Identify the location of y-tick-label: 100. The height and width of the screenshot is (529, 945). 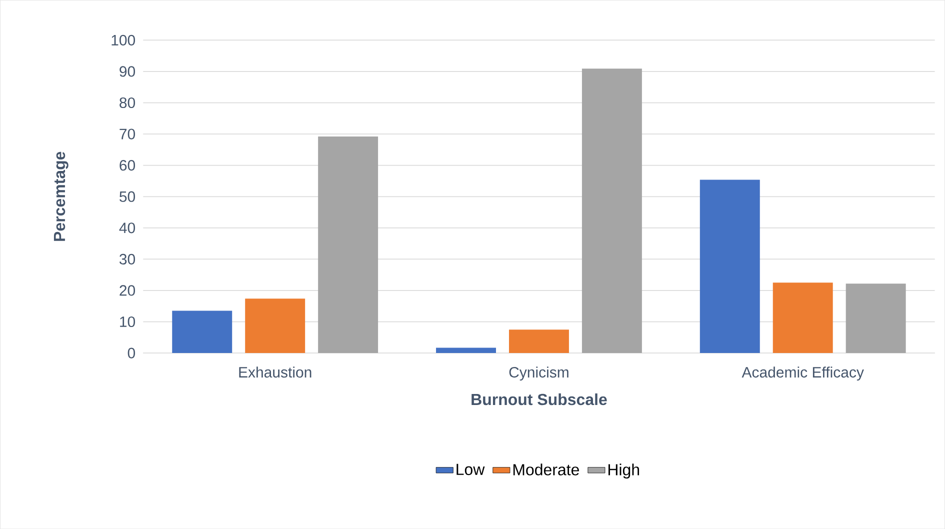
(124, 40).